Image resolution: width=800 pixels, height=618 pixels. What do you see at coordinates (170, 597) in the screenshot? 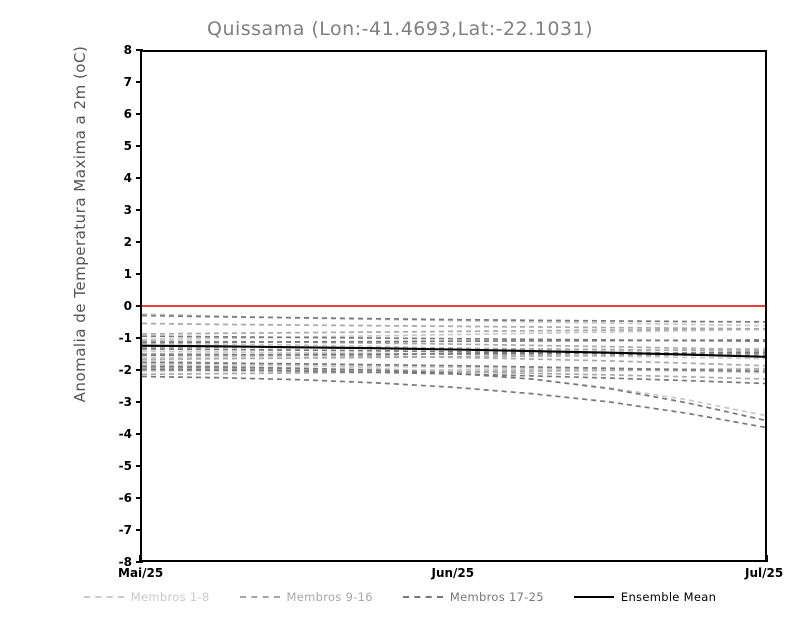
I see `legend-label: Membros 1-8` at bounding box center [170, 597].